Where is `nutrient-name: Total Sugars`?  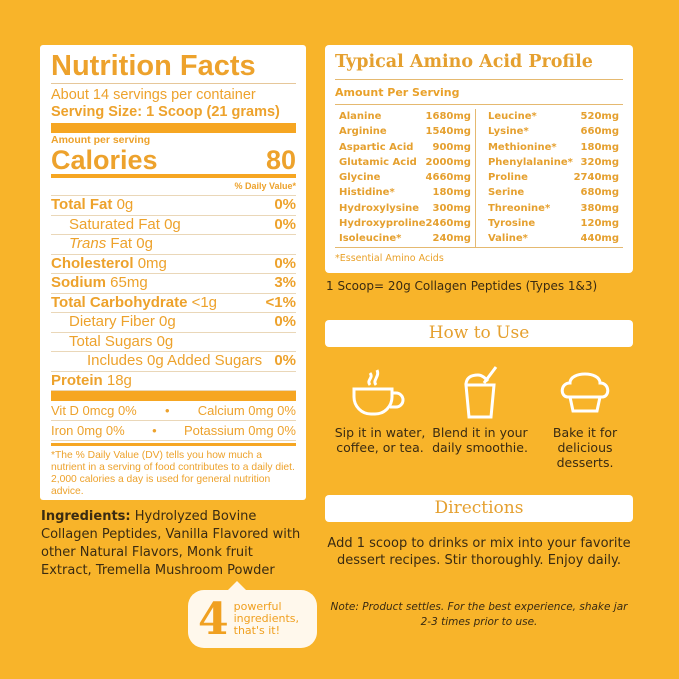 nutrient-name: Total Sugars is located at coordinates (111, 341).